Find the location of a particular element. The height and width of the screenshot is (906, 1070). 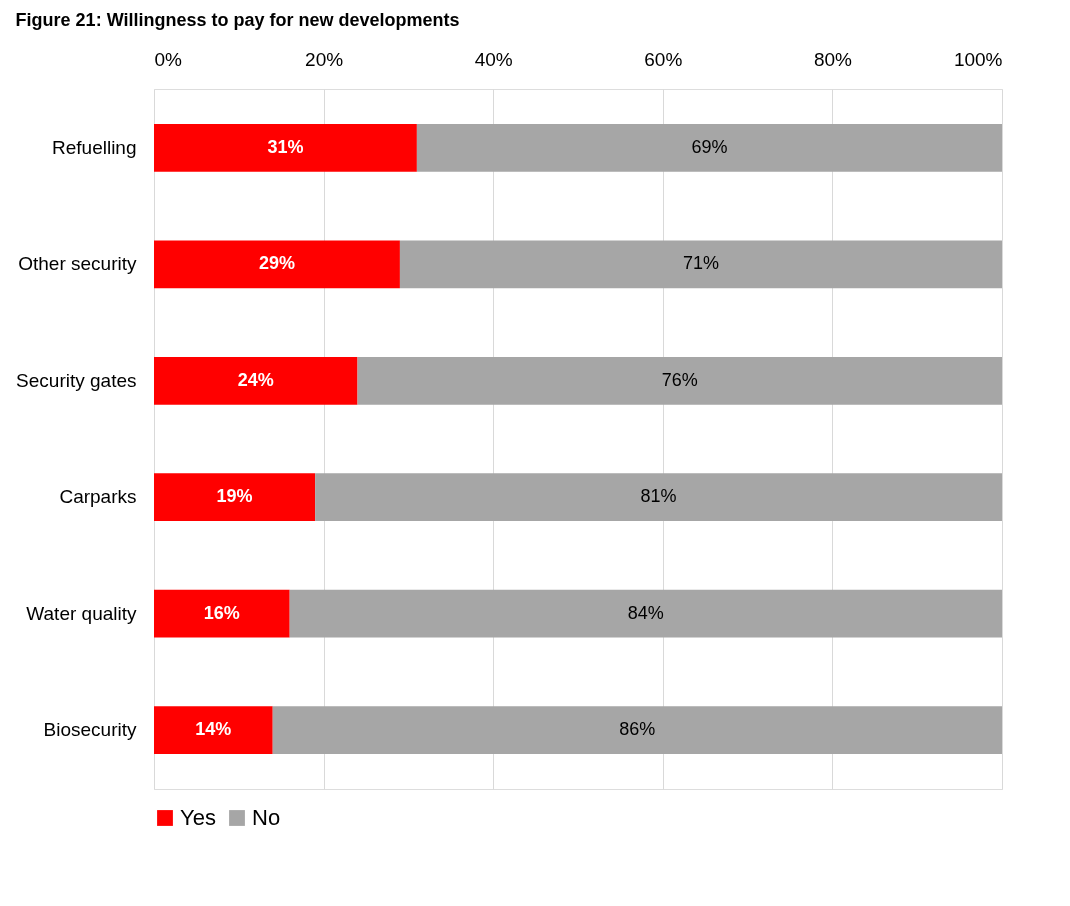

data-label: 71% is located at coordinates (700, 263).